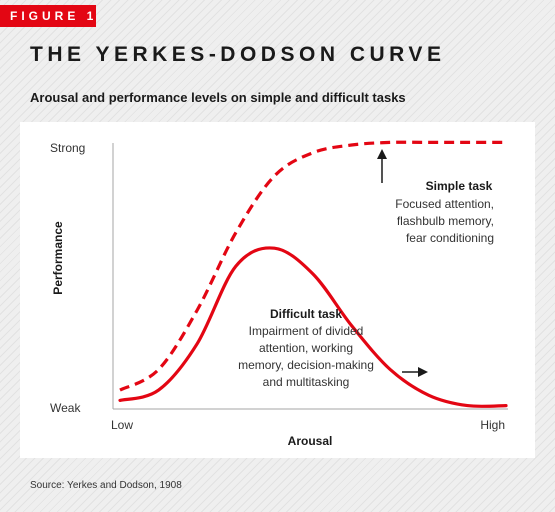 This screenshot has width=555, height=512. What do you see at coordinates (444, 204) in the screenshot?
I see `annotation-simple-line: Focused attention,` at bounding box center [444, 204].